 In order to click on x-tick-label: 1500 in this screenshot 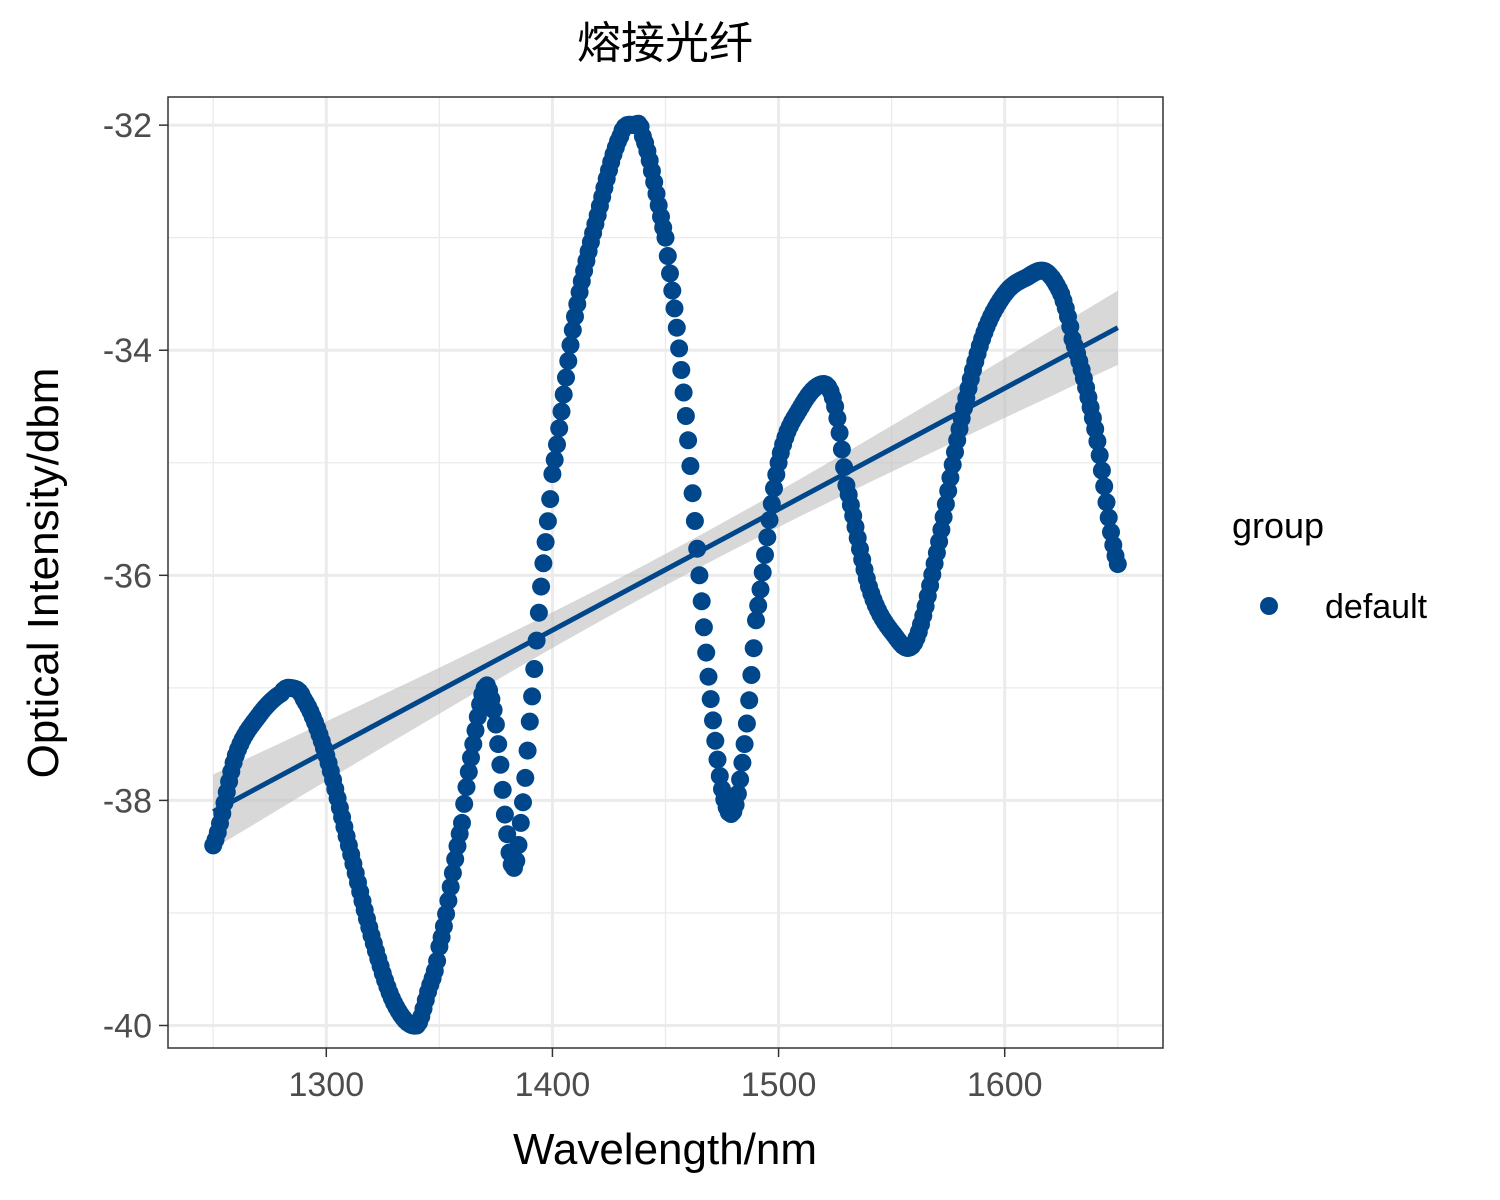, I will do `click(779, 1085)`.